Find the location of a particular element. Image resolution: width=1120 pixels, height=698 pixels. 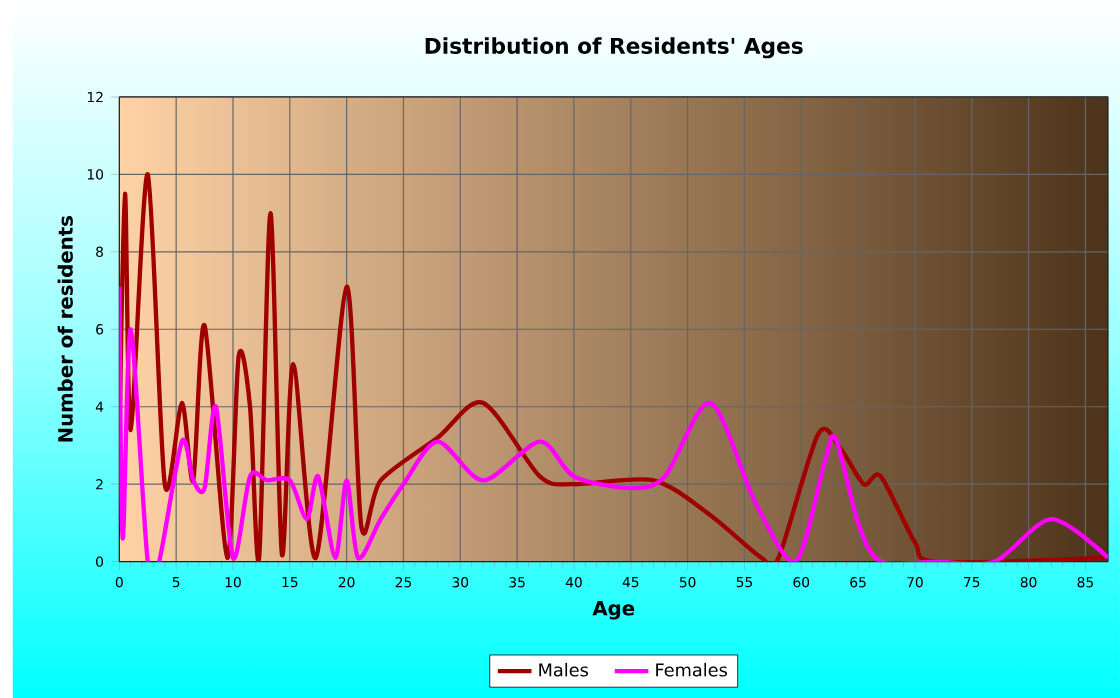

chart-title: Distribution of Residents' Ages is located at coordinates (614, 48).